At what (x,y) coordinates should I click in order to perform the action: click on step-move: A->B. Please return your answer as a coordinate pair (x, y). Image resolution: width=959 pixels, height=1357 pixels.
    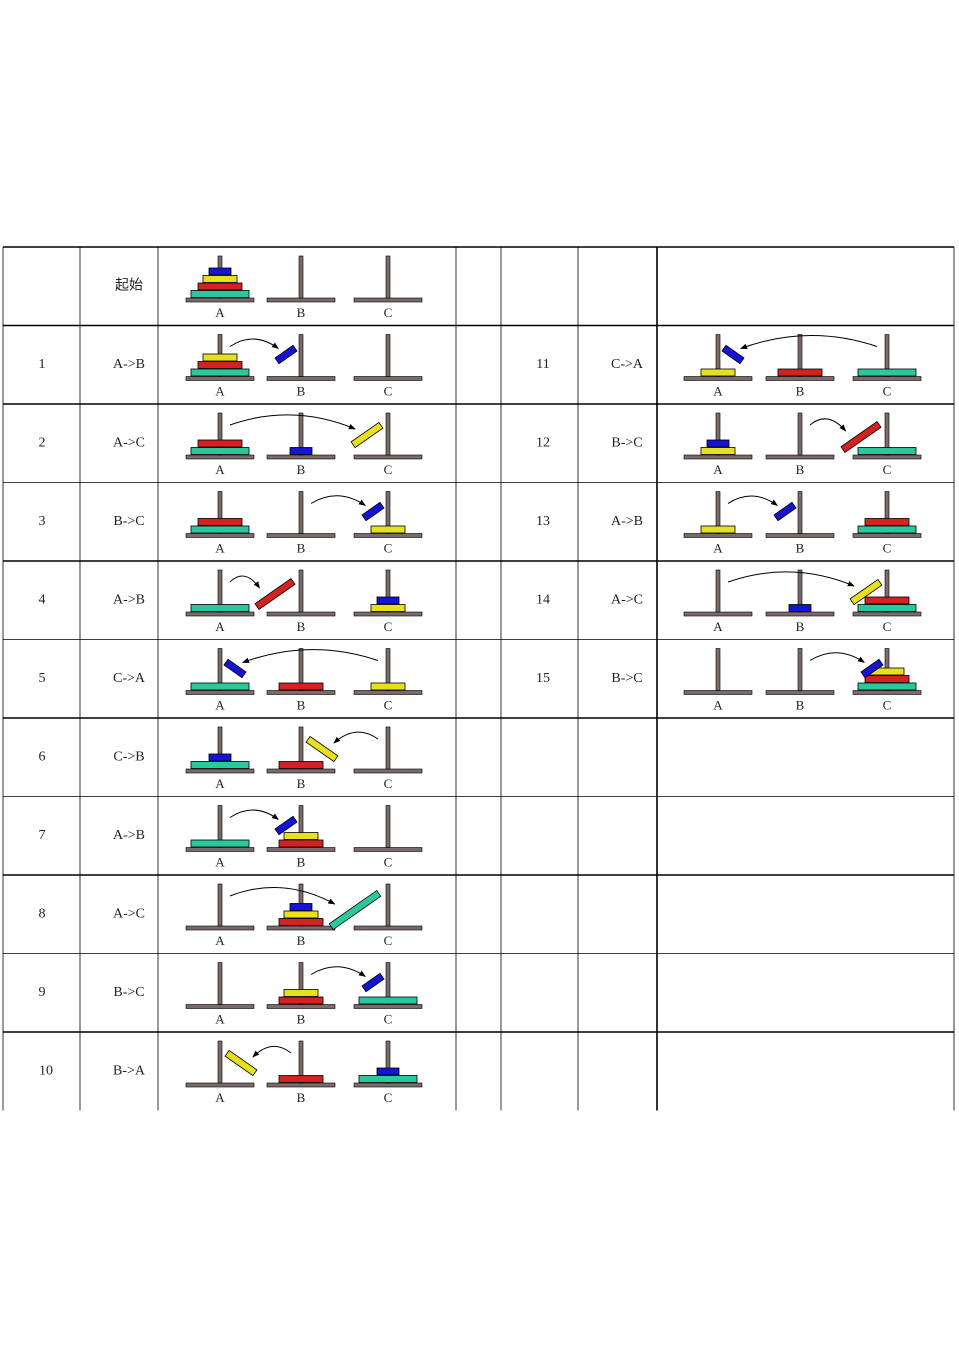
    Looking at the image, I should click on (129, 364).